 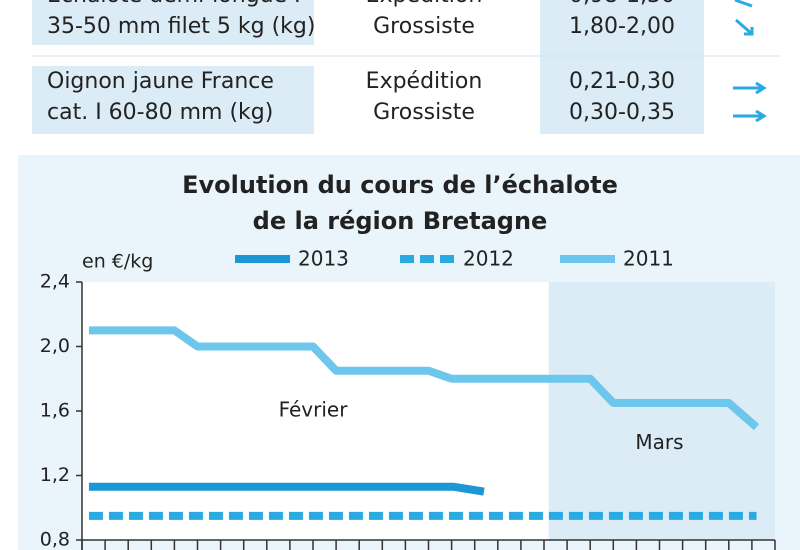 What do you see at coordinates (286, 489) in the screenshot?
I see `series-line` at bounding box center [286, 489].